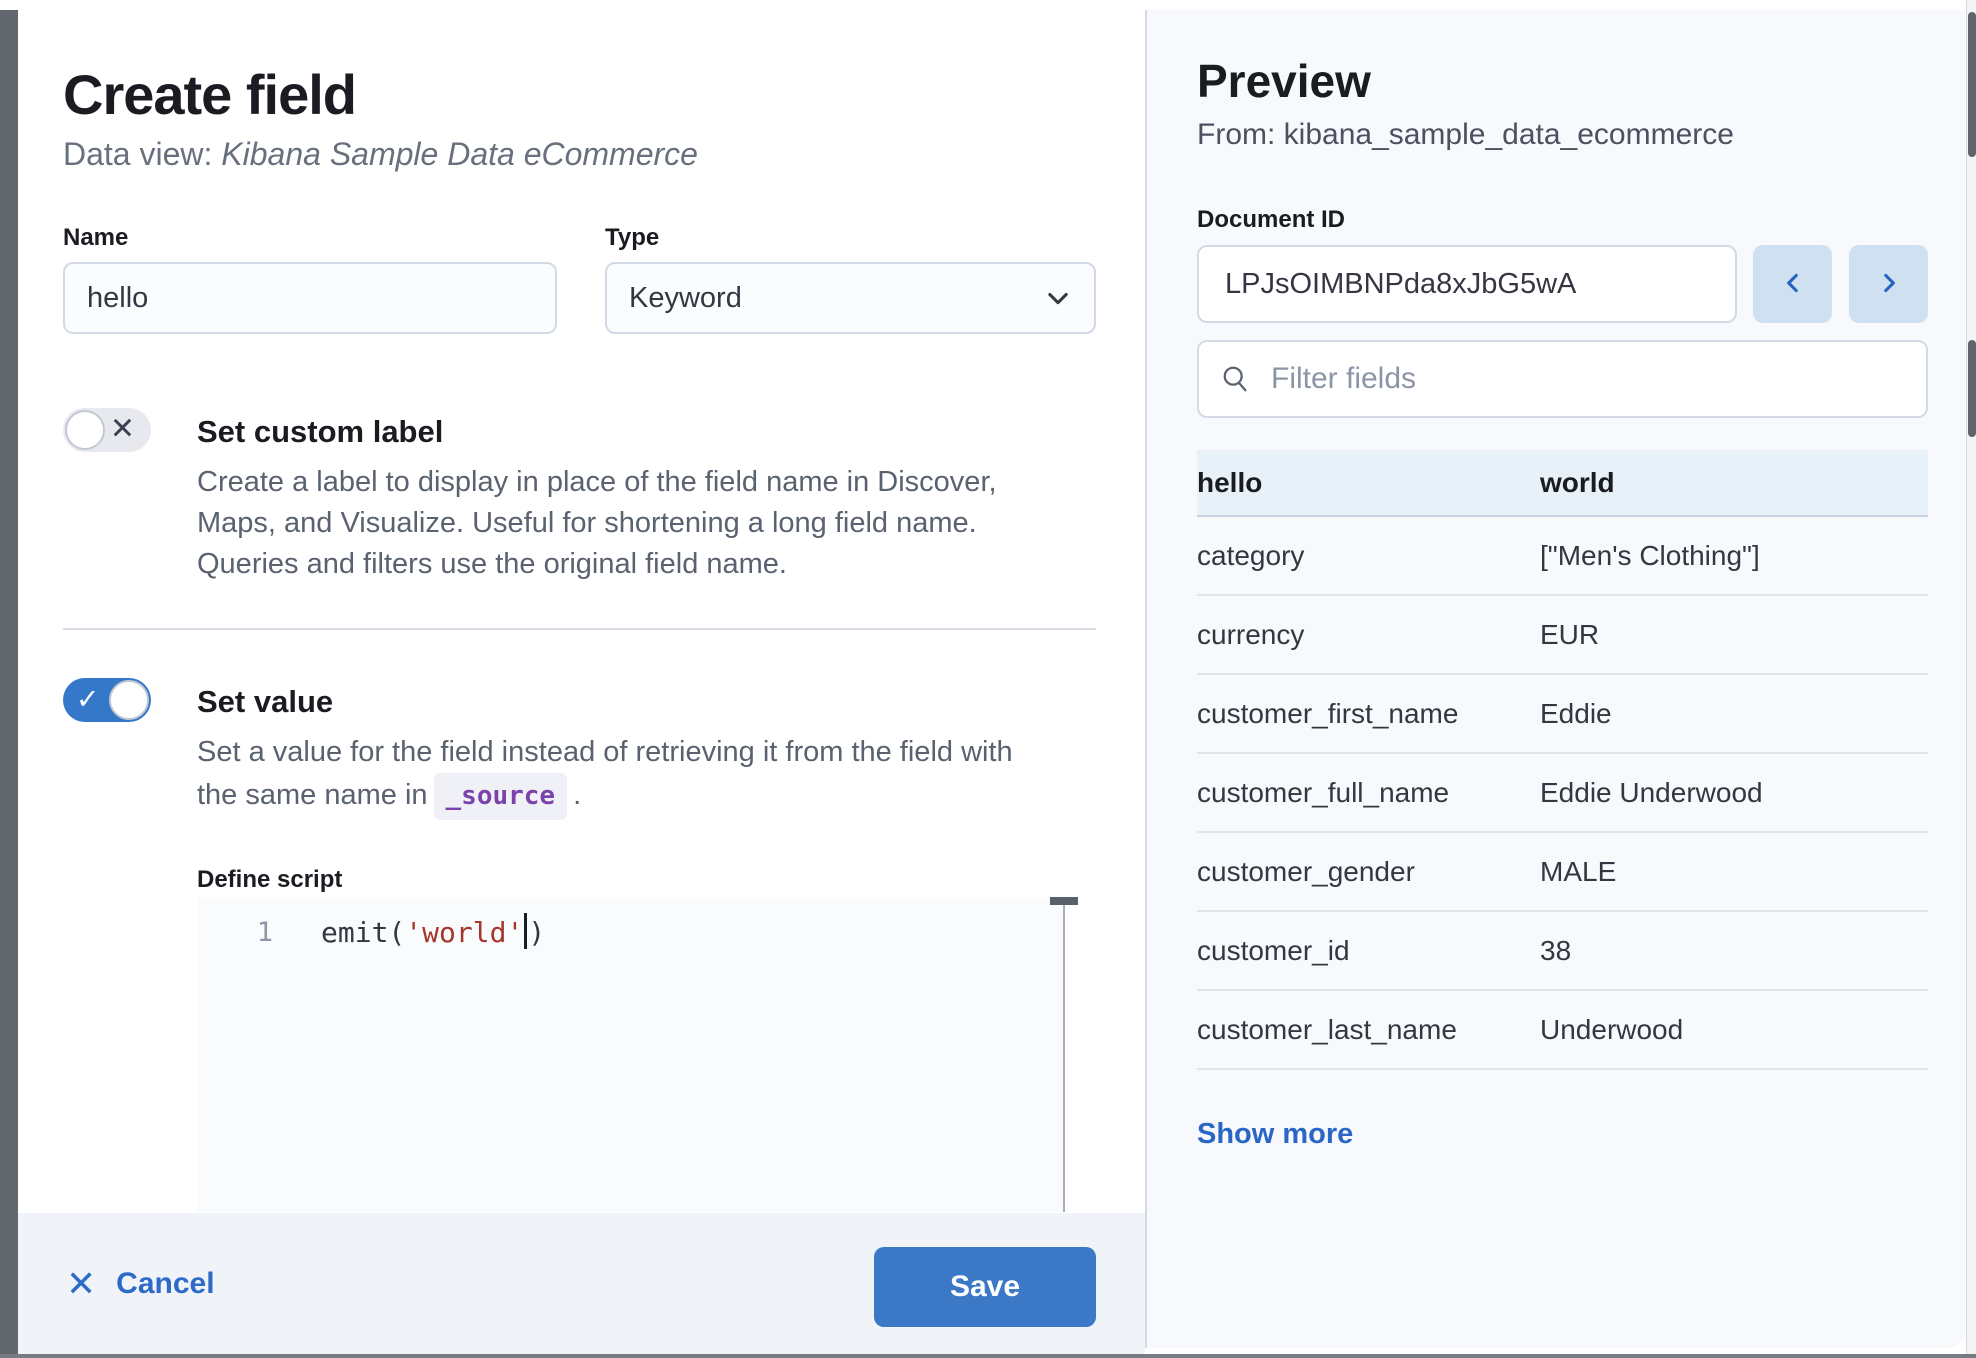 The image size is (1976, 1358). I want to click on set-value-toggle: ✓, so click(107, 700).